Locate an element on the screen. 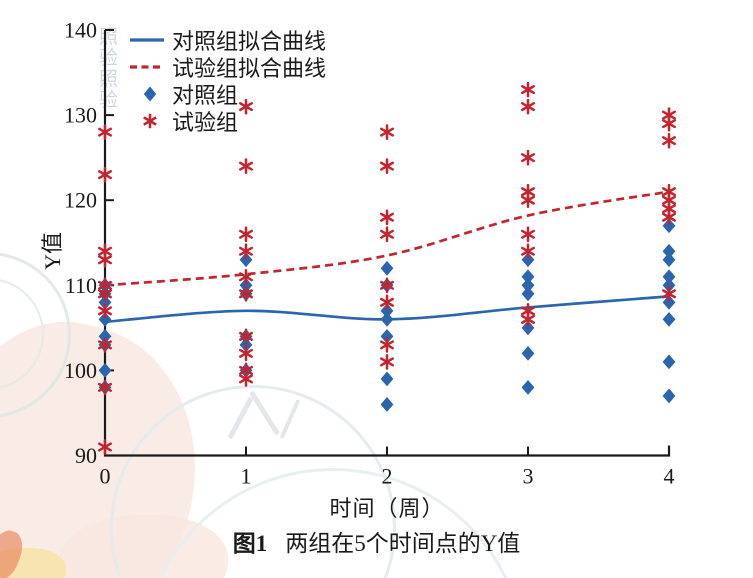 The height and width of the screenshot is (578, 753). y-tick-label: 120 is located at coordinates (80, 200).